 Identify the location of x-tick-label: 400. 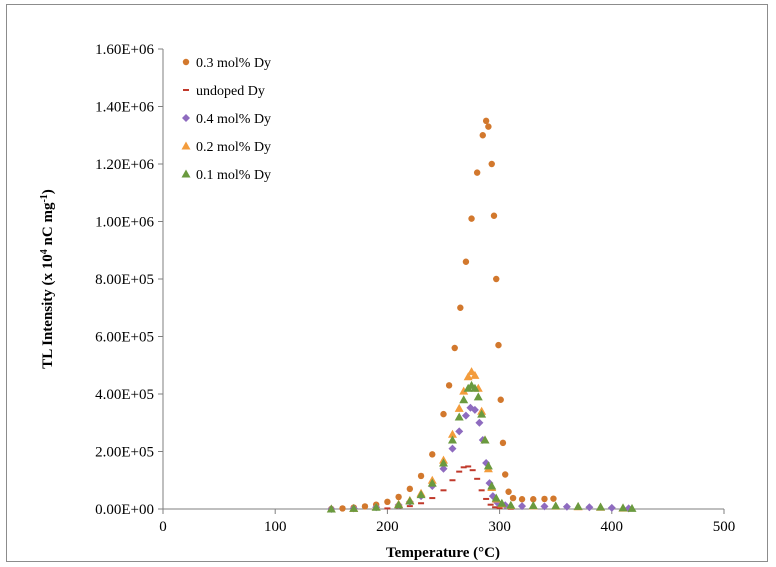
(612, 527).